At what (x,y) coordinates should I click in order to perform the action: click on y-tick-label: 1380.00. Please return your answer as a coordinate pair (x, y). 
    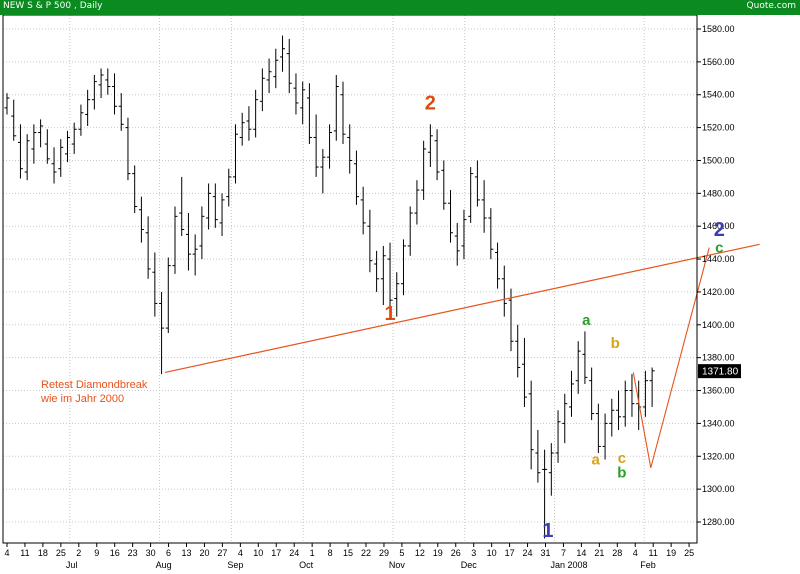
    Looking at the image, I should click on (718, 358).